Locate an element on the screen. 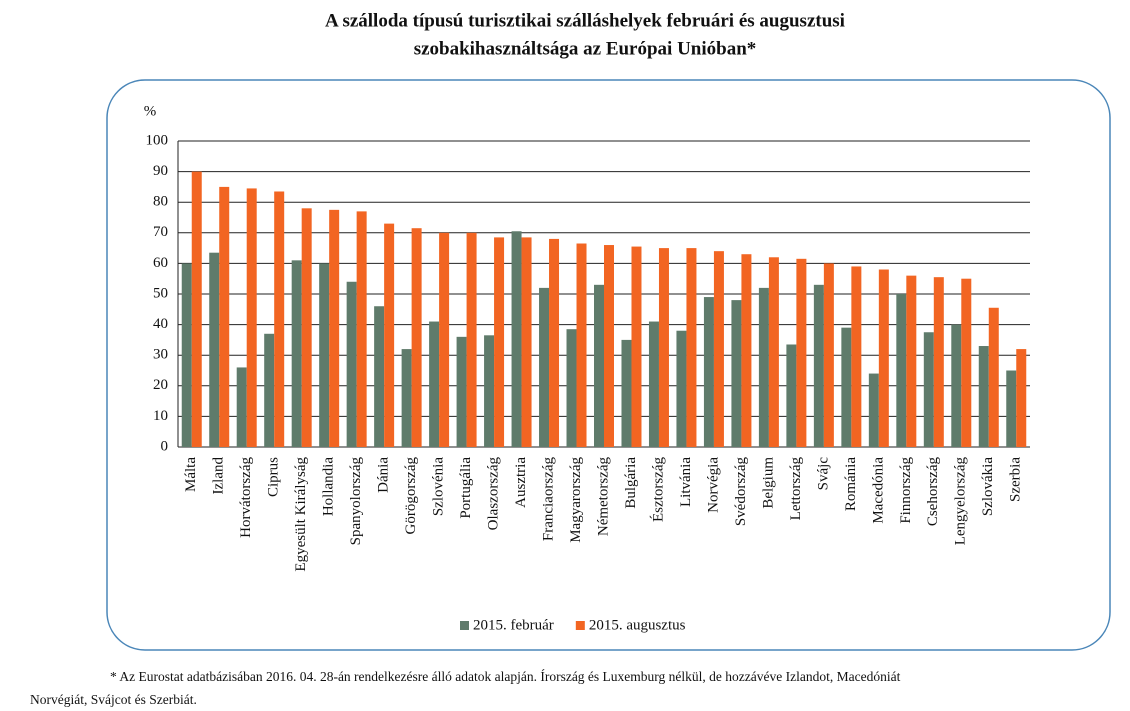  y-tick-label: 60 is located at coordinates (160, 263).